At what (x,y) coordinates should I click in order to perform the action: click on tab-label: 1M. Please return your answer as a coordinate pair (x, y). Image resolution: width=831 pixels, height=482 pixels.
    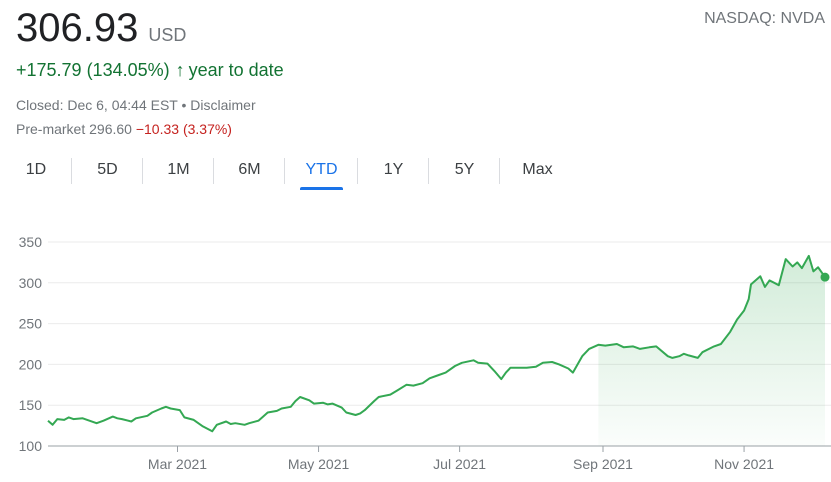
    Looking at the image, I should click on (178, 169).